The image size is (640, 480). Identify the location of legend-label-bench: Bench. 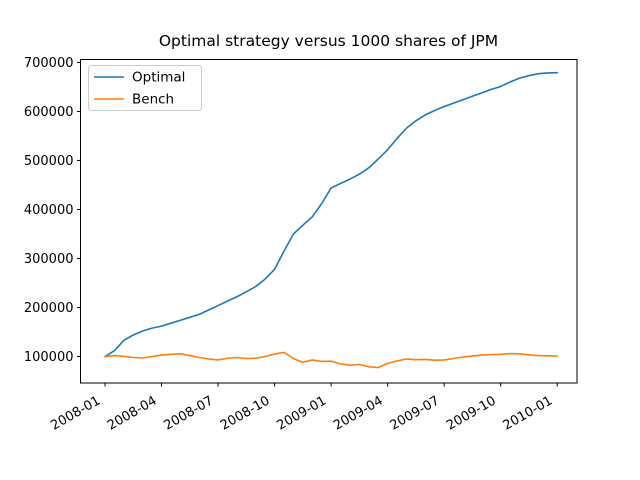
(153, 100).